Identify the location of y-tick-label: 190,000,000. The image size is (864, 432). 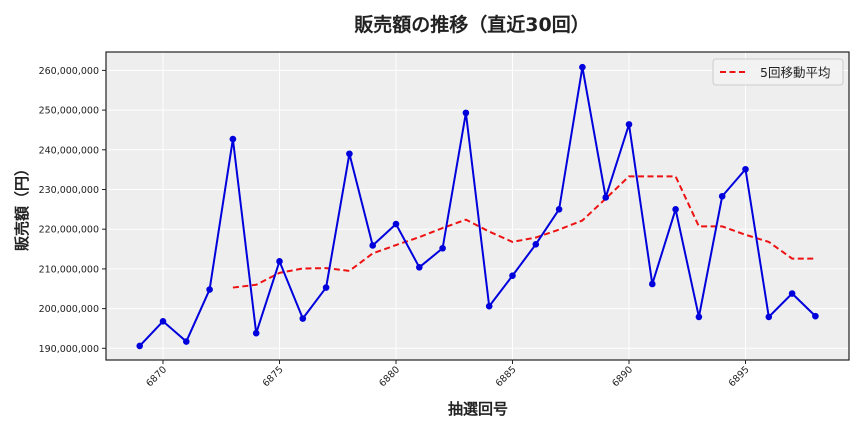
(69, 349).